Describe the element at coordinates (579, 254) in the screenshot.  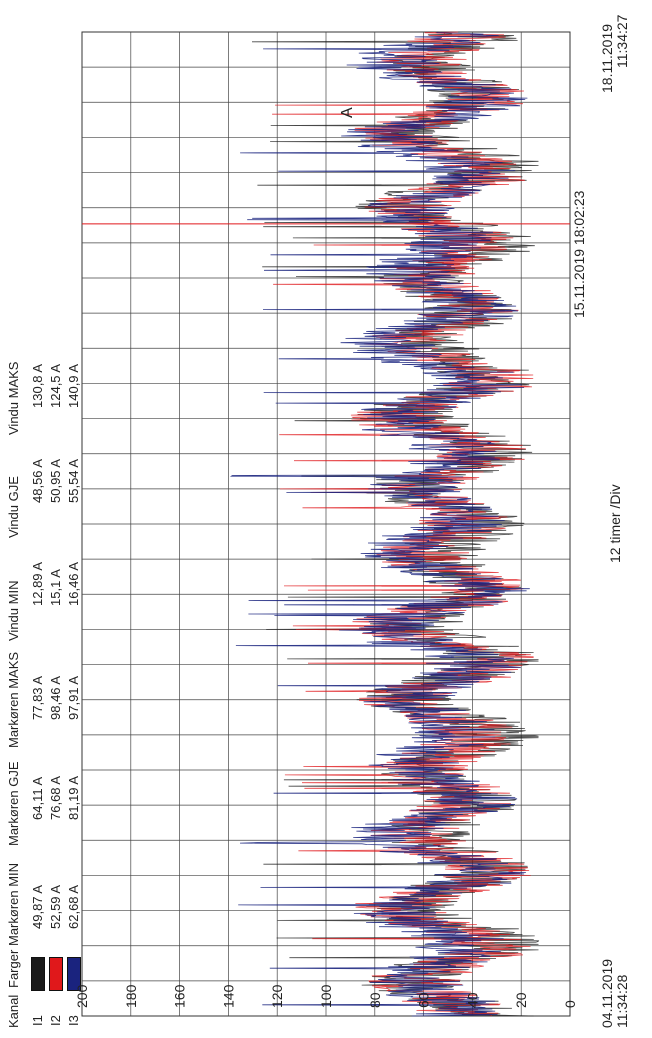
I see `cursor-timestamp: 15.11.2019 18:02:23` at that location.